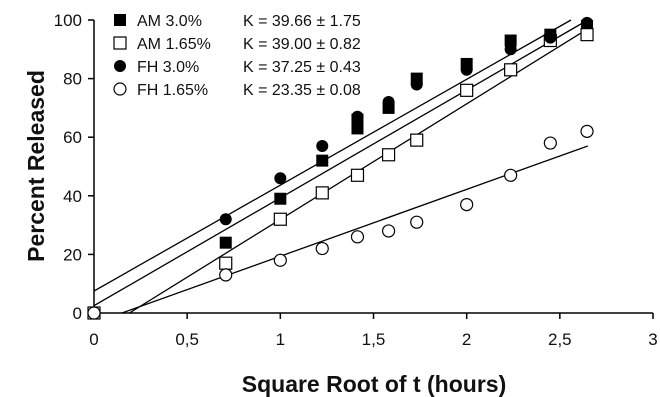 The image size is (660, 397). What do you see at coordinates (302, 90) in the screenshot?
I see `legend-k-value: K = 23.35 ± 0.08` at bounding box center [302, 90].